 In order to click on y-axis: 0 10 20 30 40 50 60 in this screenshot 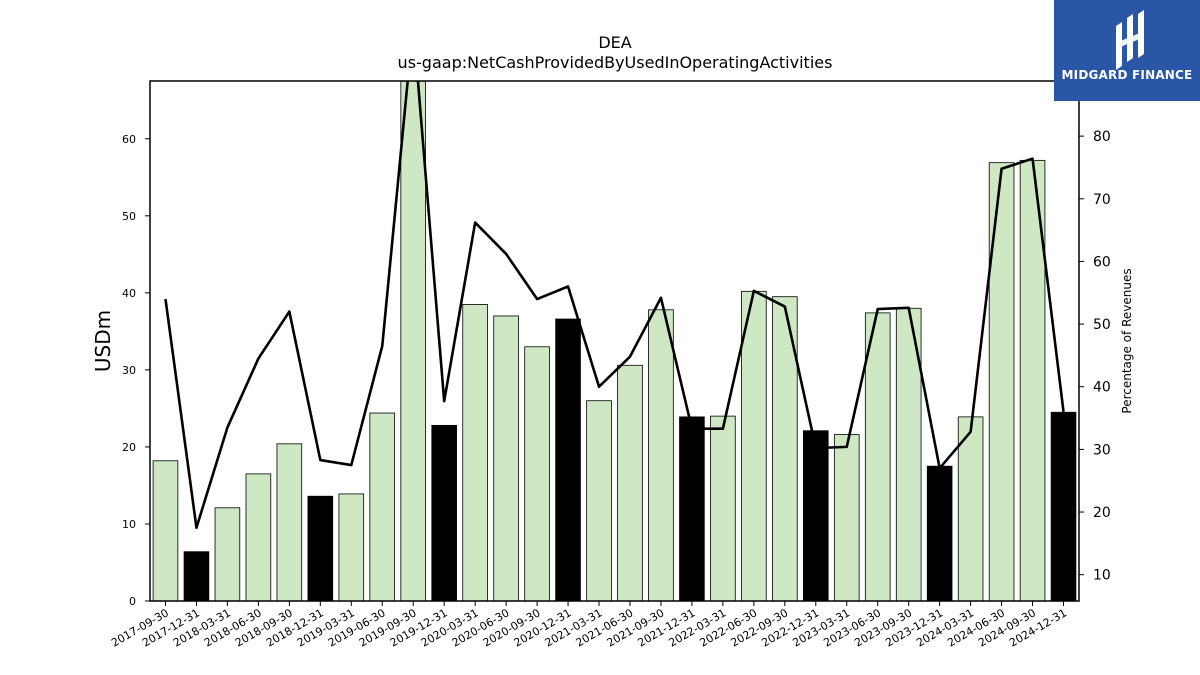, I will do `click(136, 370)`.